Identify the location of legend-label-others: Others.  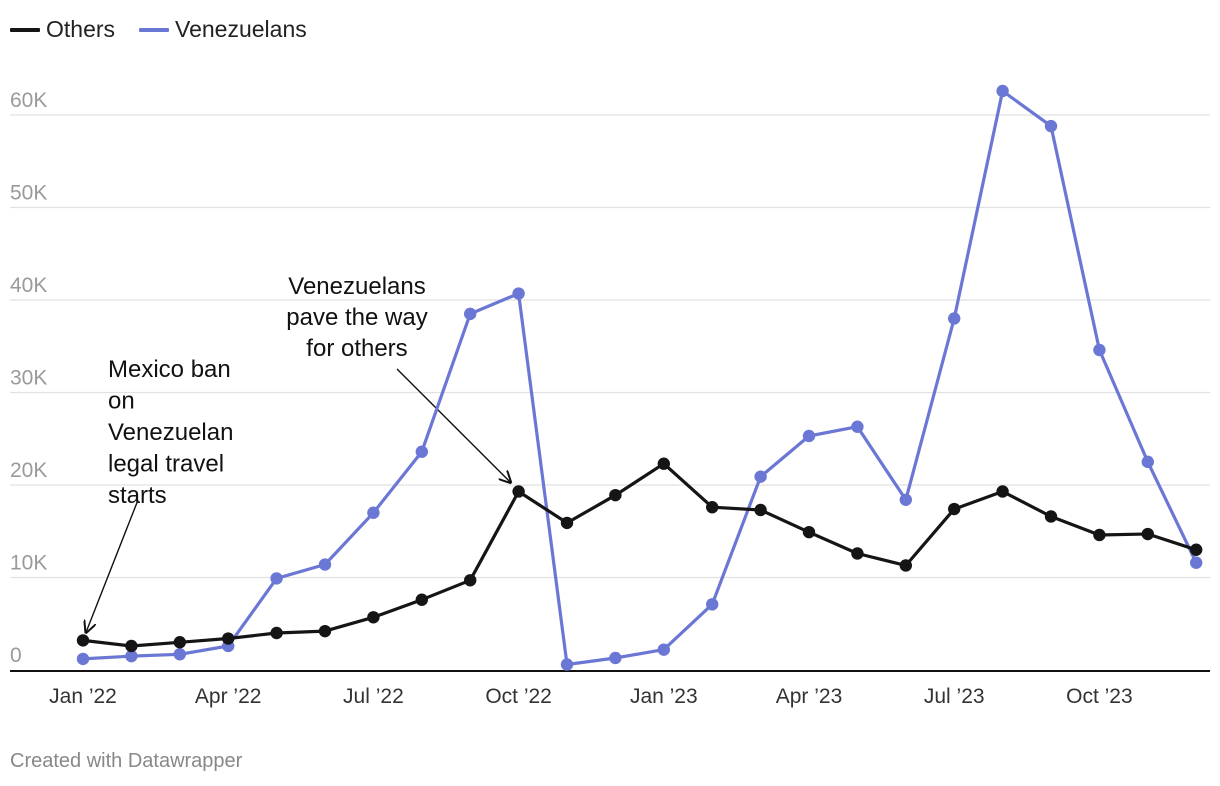
(81, 29).